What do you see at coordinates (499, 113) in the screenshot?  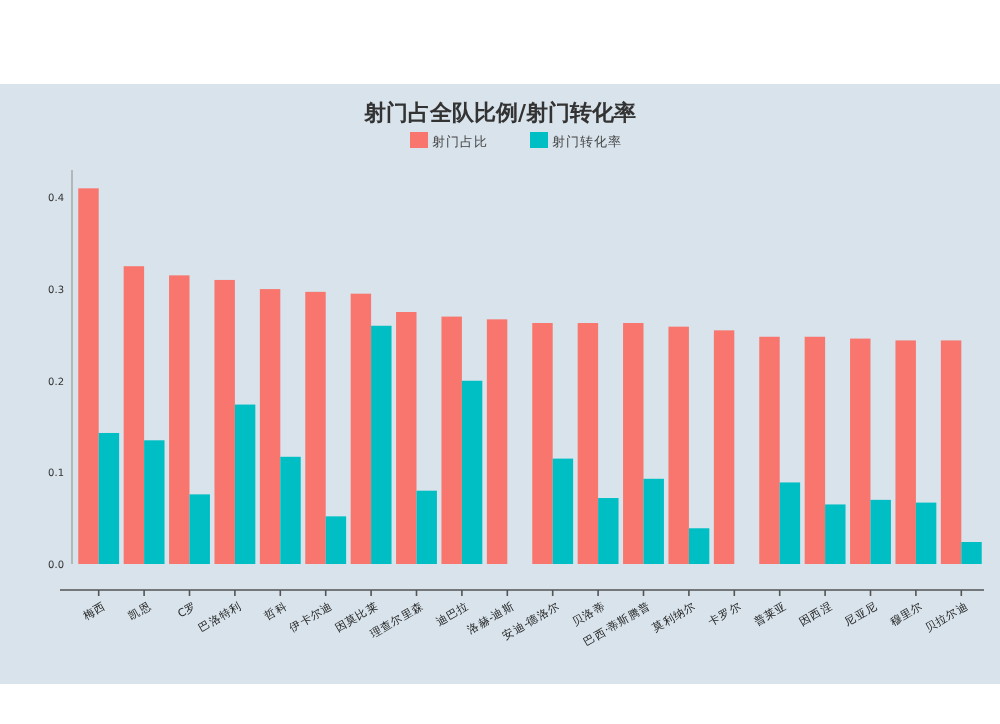 I see `chart-title: 射门占全队比例/射门转化率` at bounding box center [499, 113].